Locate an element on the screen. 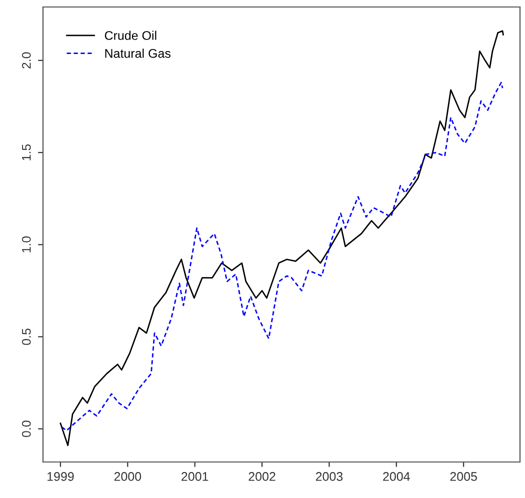 The image size is (525, 498). x-tick-label: 2003 is located at coordinates (329, 476).